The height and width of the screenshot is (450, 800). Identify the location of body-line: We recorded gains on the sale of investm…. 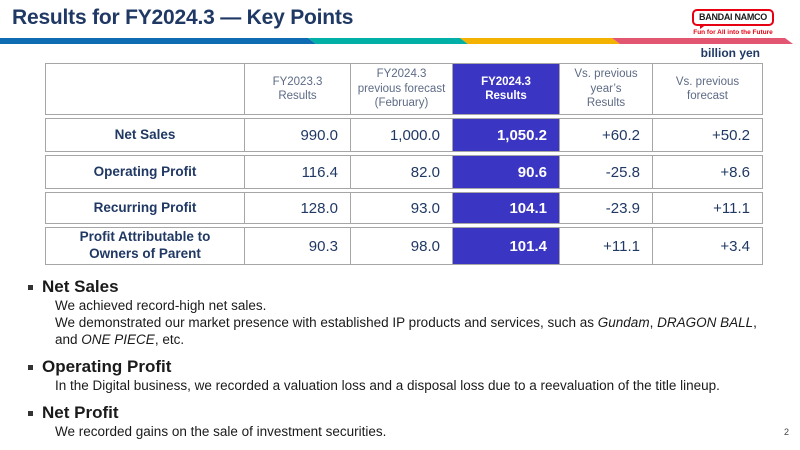
(221, 431).